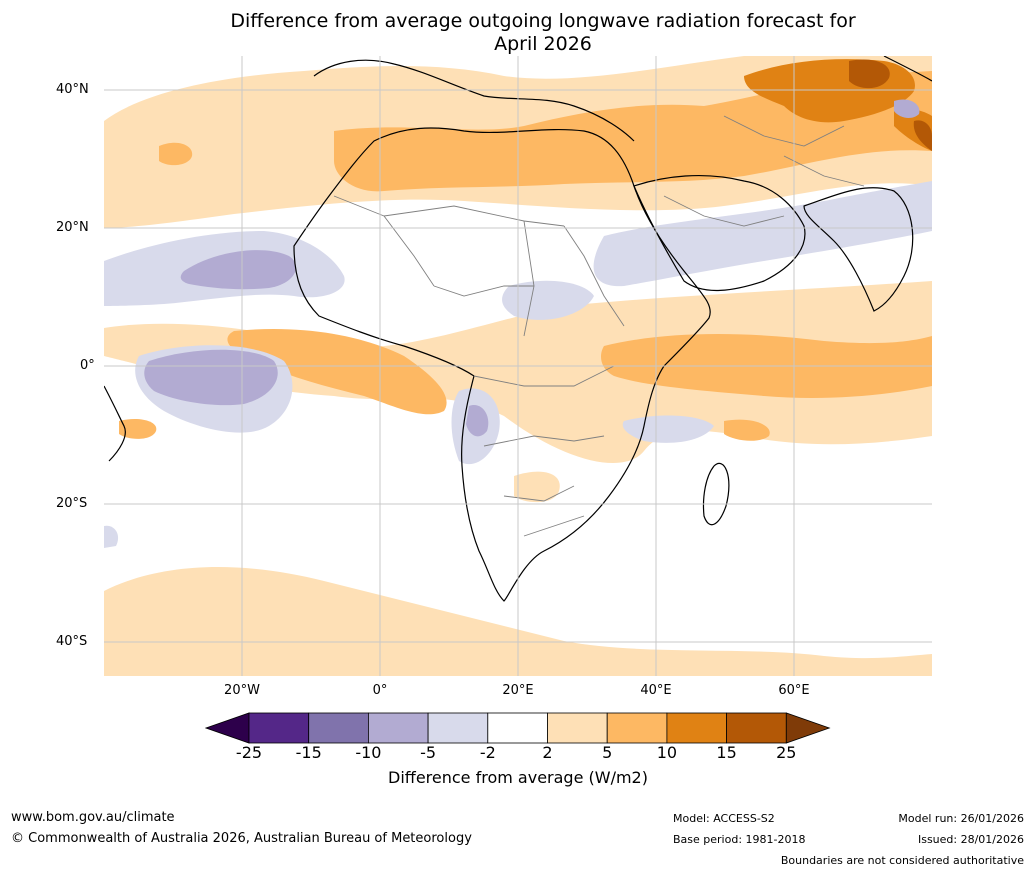 This screenshot has width=1035, height=873. I want to click on colorbar-tick-label: -10, so click(368, 752).